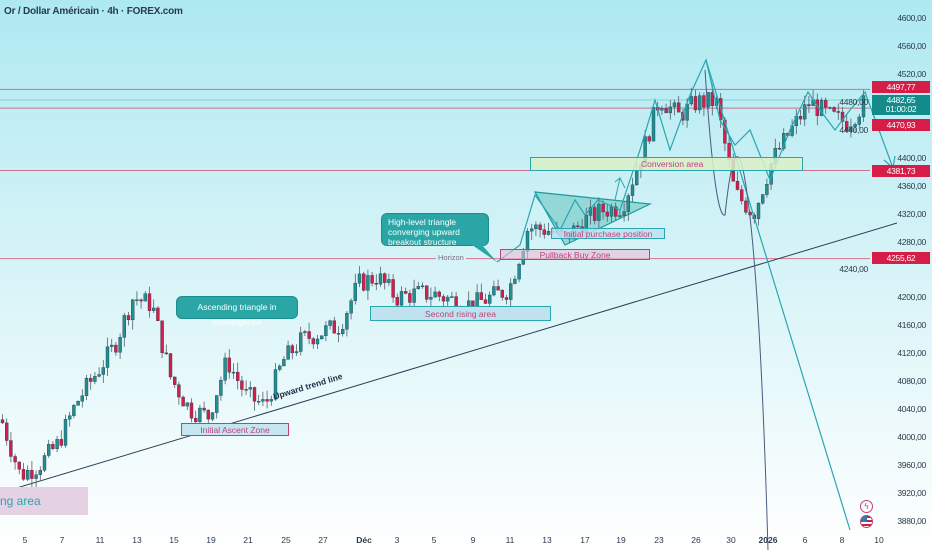 This screenshot has width=932, height=550. Describe the element at coordinates (174, 540) in the screenshot. I see `time-tick: 15` at that location.